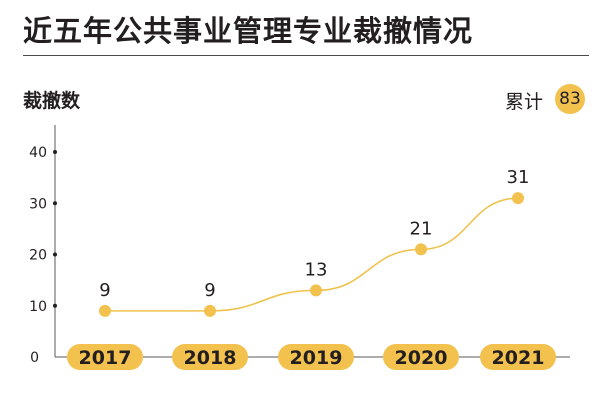 The image size is (611, 410). What do you see at coordinates (248, 31) in the screenshot?
I see `page-title: 近五年公共事业管理专业裁撤情况` at bounding box center [248, 31].